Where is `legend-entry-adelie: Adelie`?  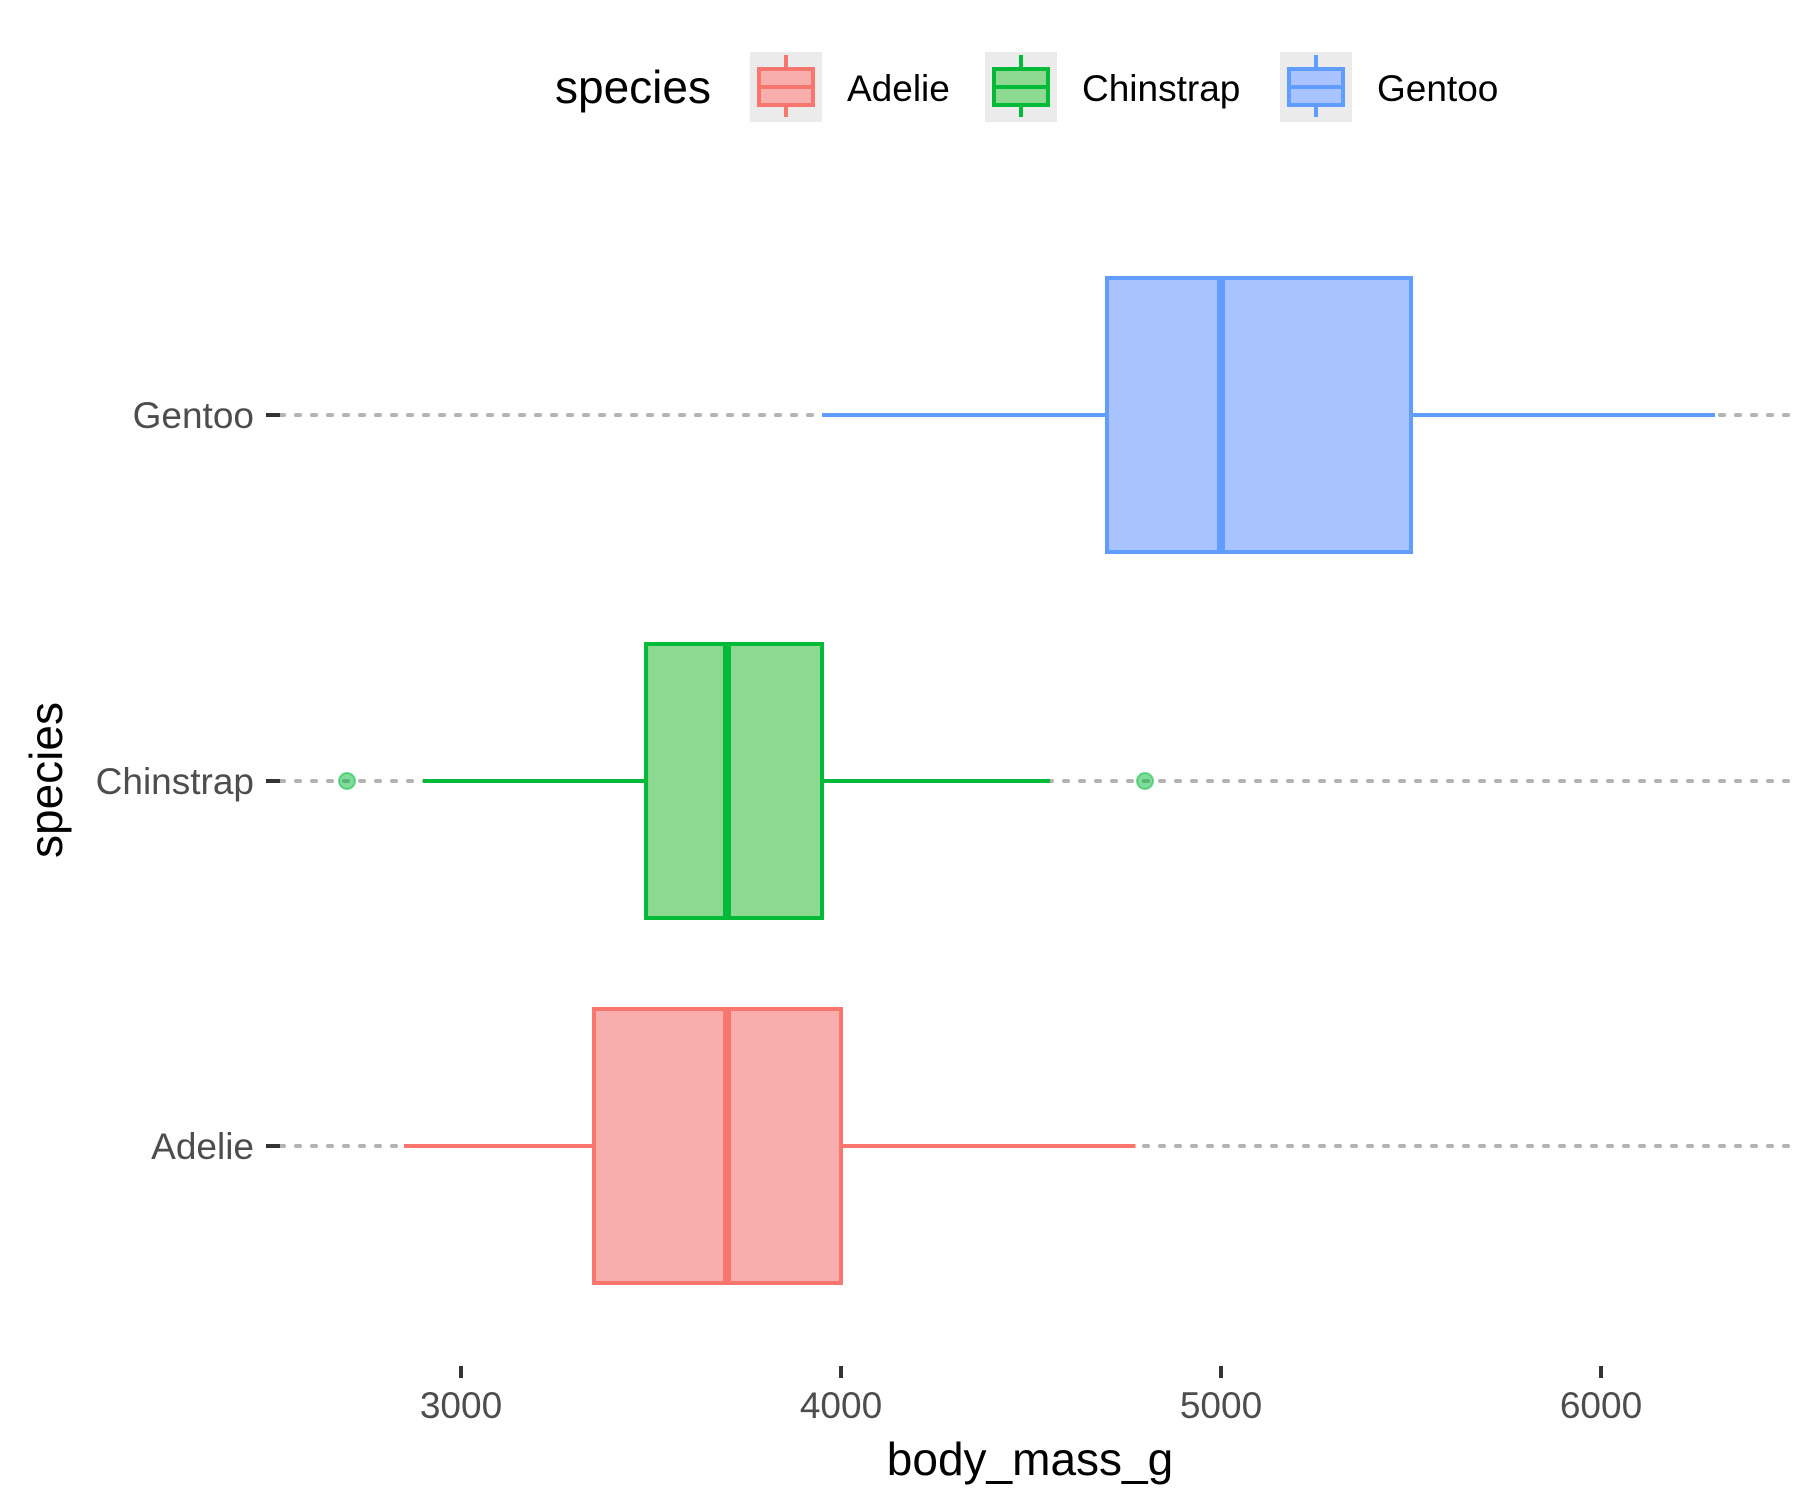 legend-entry-adelie: Adelie is located at coordinates (850, 87).